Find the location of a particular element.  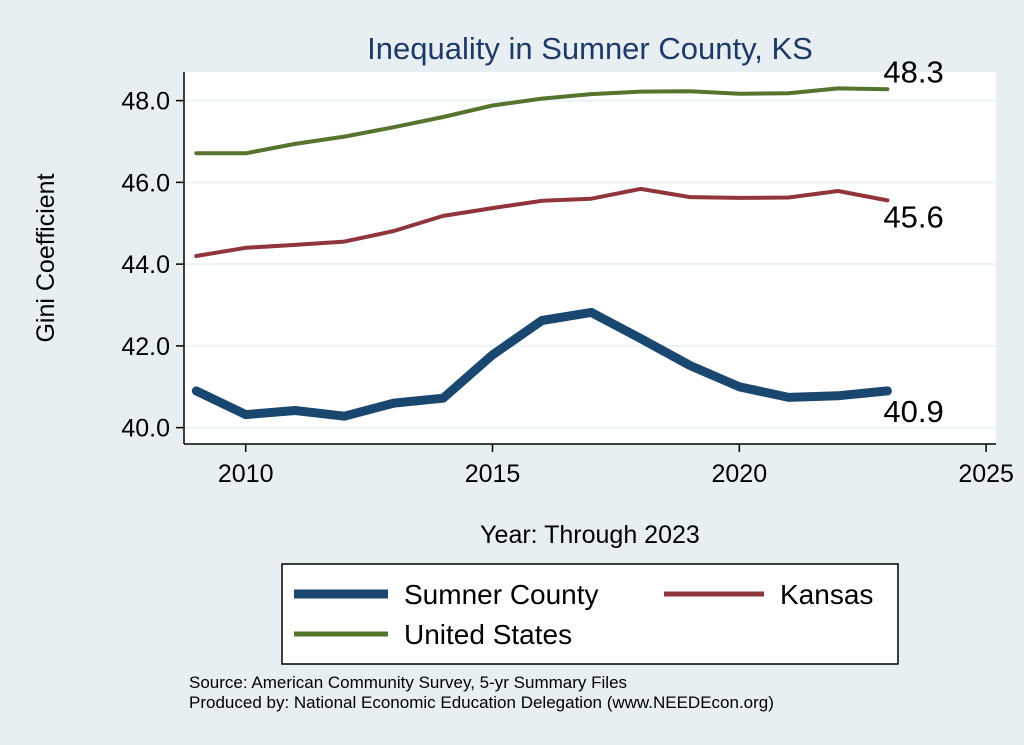

x-tick-label: 2015 is located at coordinates (493, 474).